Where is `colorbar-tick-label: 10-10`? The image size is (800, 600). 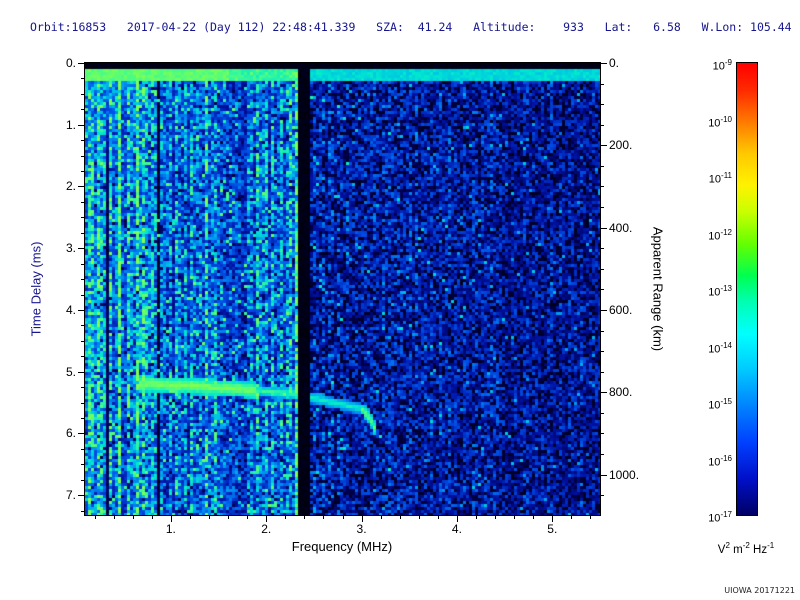 colorbar-tick-label: 10-10 is located at coordinates (720, 122).